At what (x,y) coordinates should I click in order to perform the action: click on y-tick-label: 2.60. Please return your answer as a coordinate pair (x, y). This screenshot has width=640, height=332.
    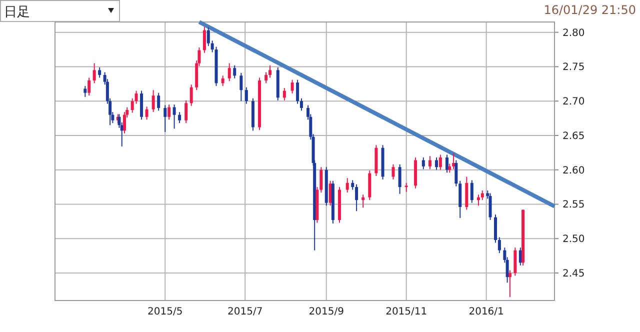
    Looking at the image, I should click on (573, 170).